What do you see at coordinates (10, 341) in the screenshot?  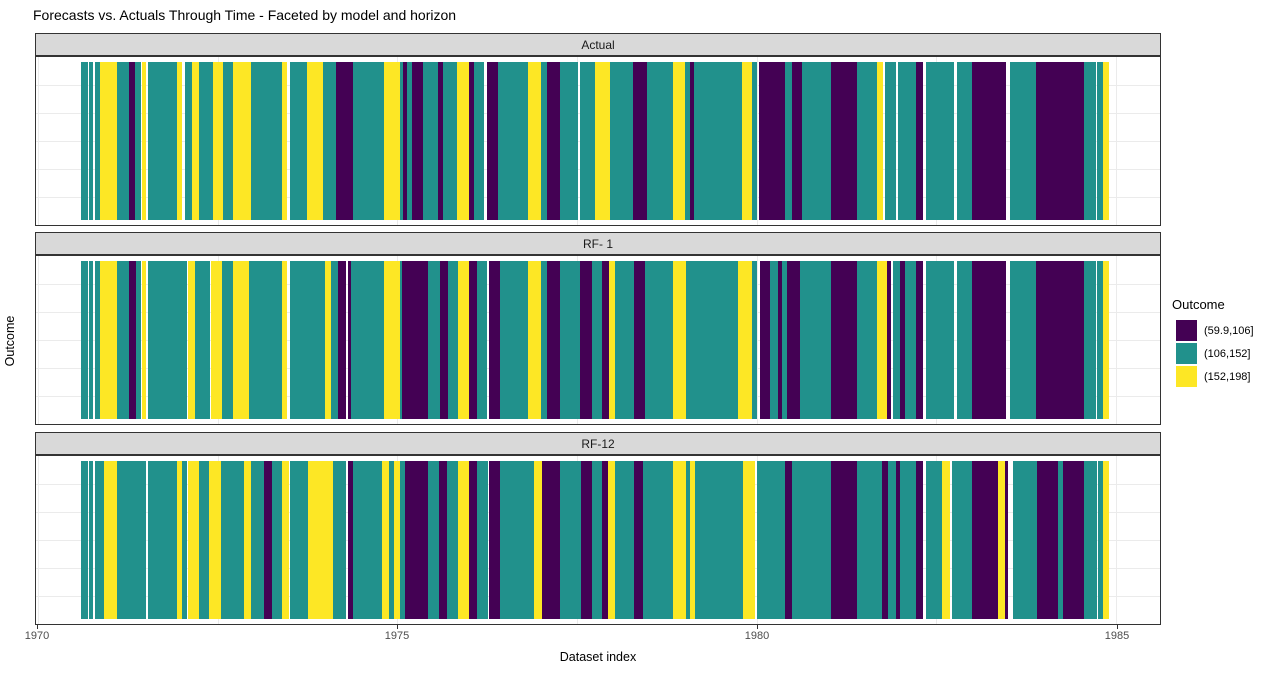 I see `y-axis-title: Outcome` at bounding box center [10, 341].